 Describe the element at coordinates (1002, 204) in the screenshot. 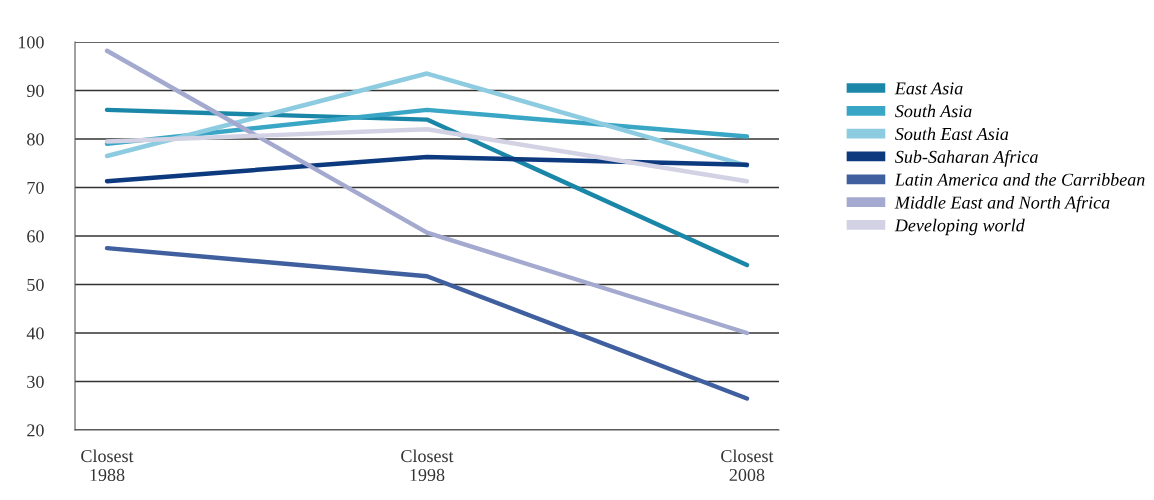

I see `legend-label: Middle East and North Africa` at that location.